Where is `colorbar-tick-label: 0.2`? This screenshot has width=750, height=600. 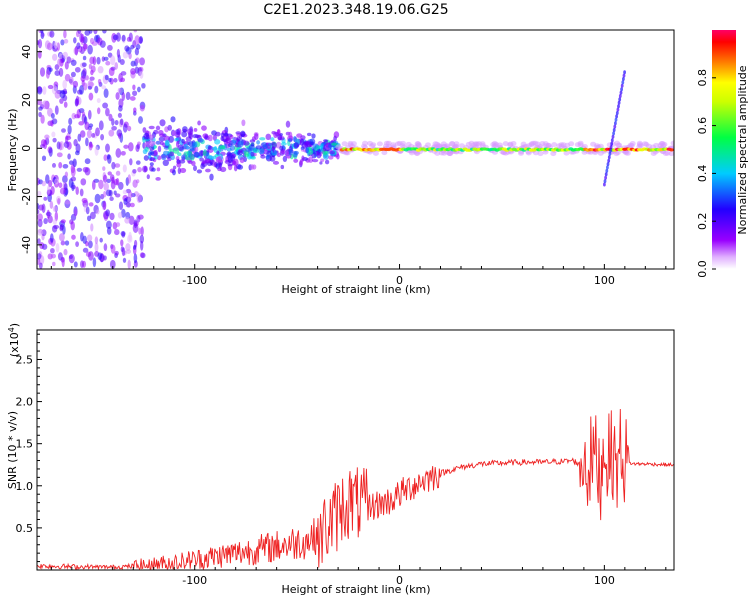 colorbar-tick-label: 0.2 is located at coordinates (702, 221).